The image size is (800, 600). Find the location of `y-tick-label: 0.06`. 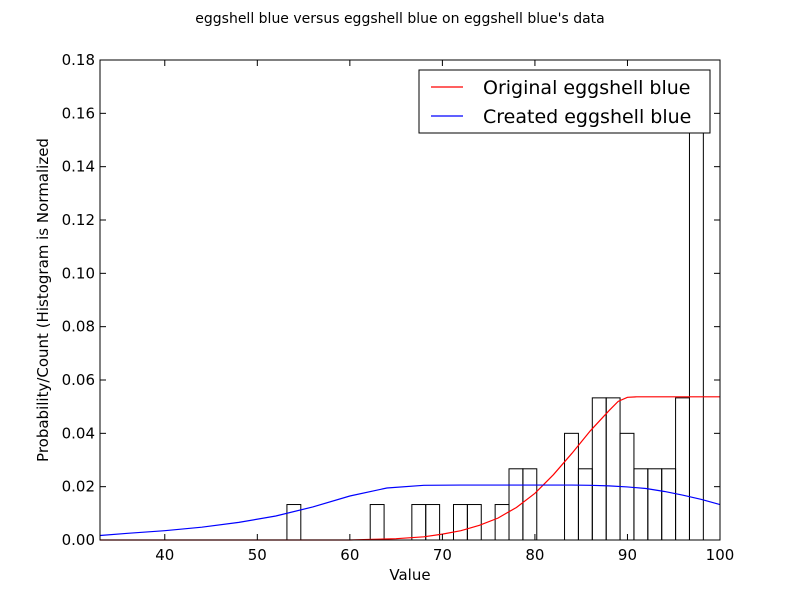

y-tick-label: 0.06 is located at coordinates (78, 380).